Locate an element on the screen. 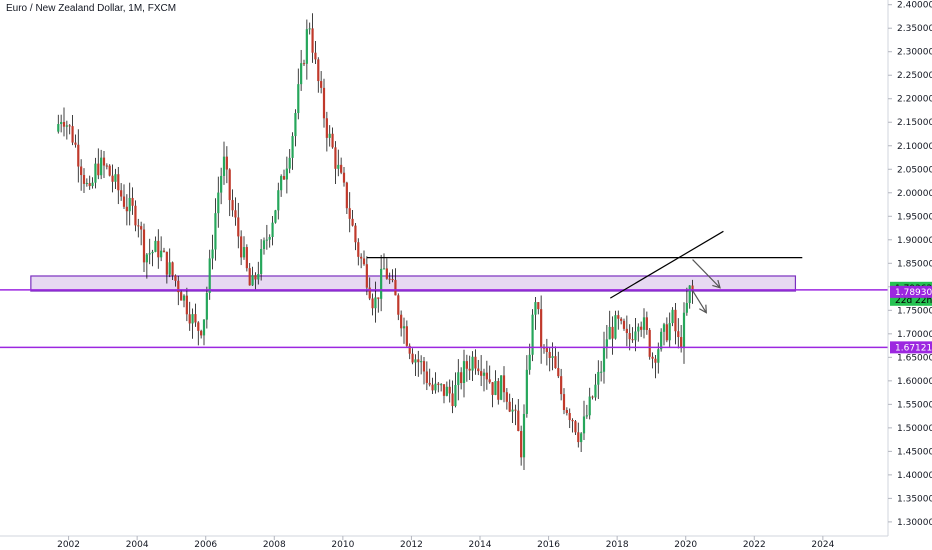 The height and width of the screenshot is (550, 932). y-tick-label: 1.65000 is located at coordinates (914, 358).